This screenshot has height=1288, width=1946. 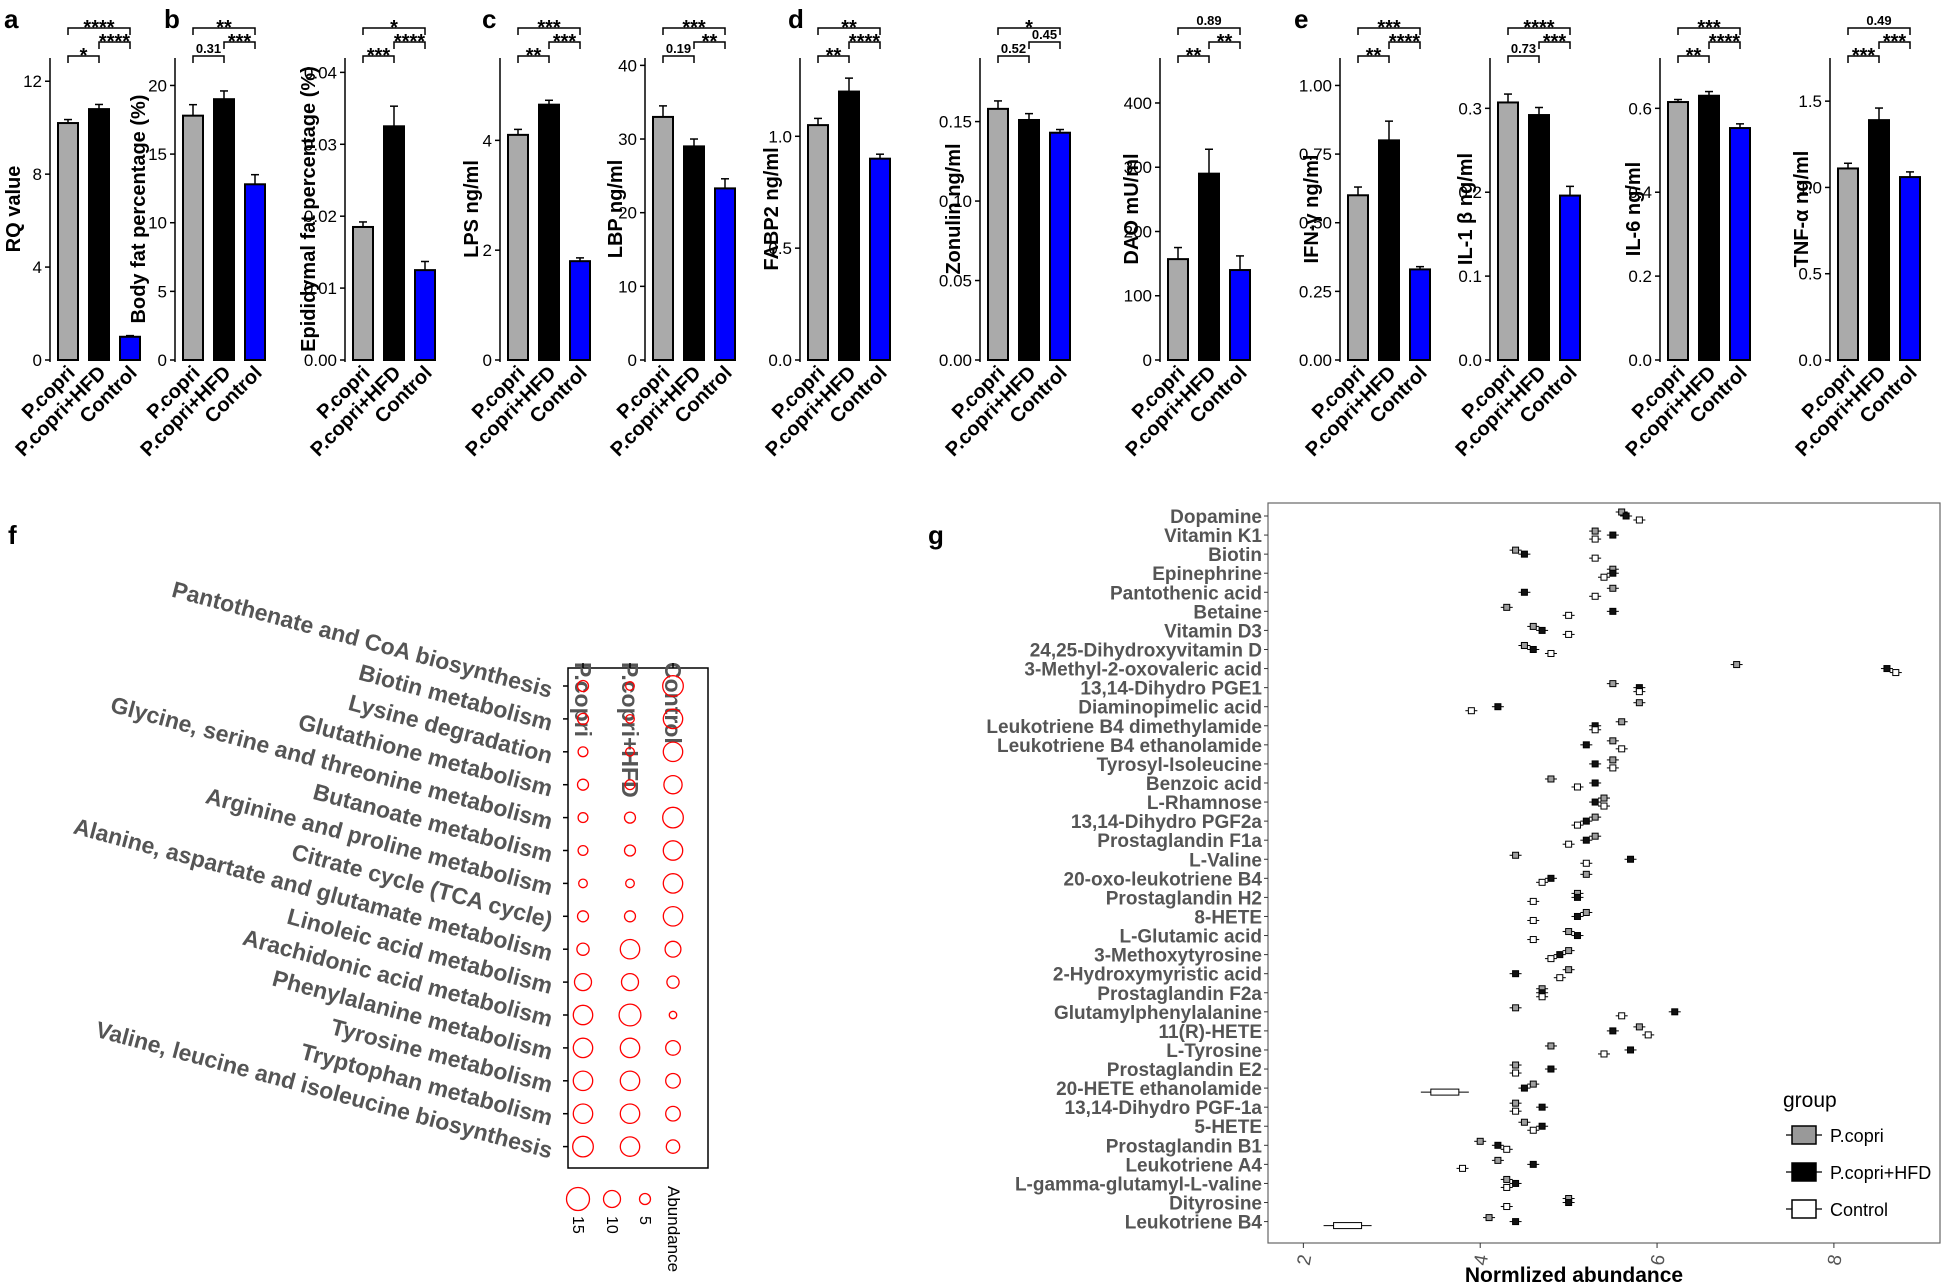 What do you see at coordinates (1213, 631) in the screenshot?
I see `metabolite-label: Vitamin D3` at bounding box center [1213, 631].